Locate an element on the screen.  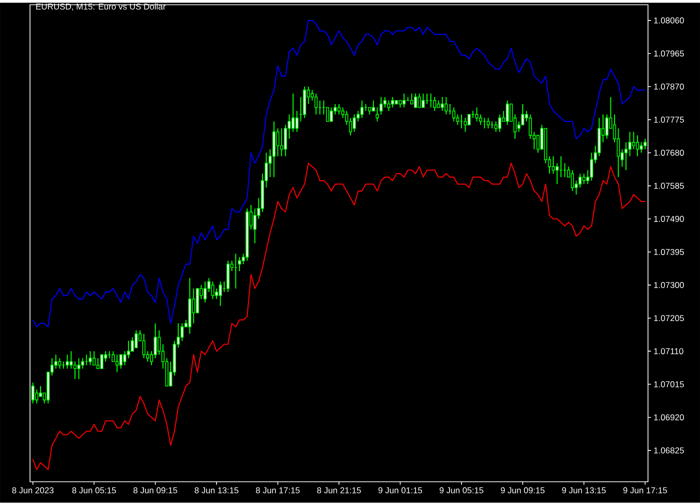
y-tick-label: 1.07965 is located at coordinates (669, 53).